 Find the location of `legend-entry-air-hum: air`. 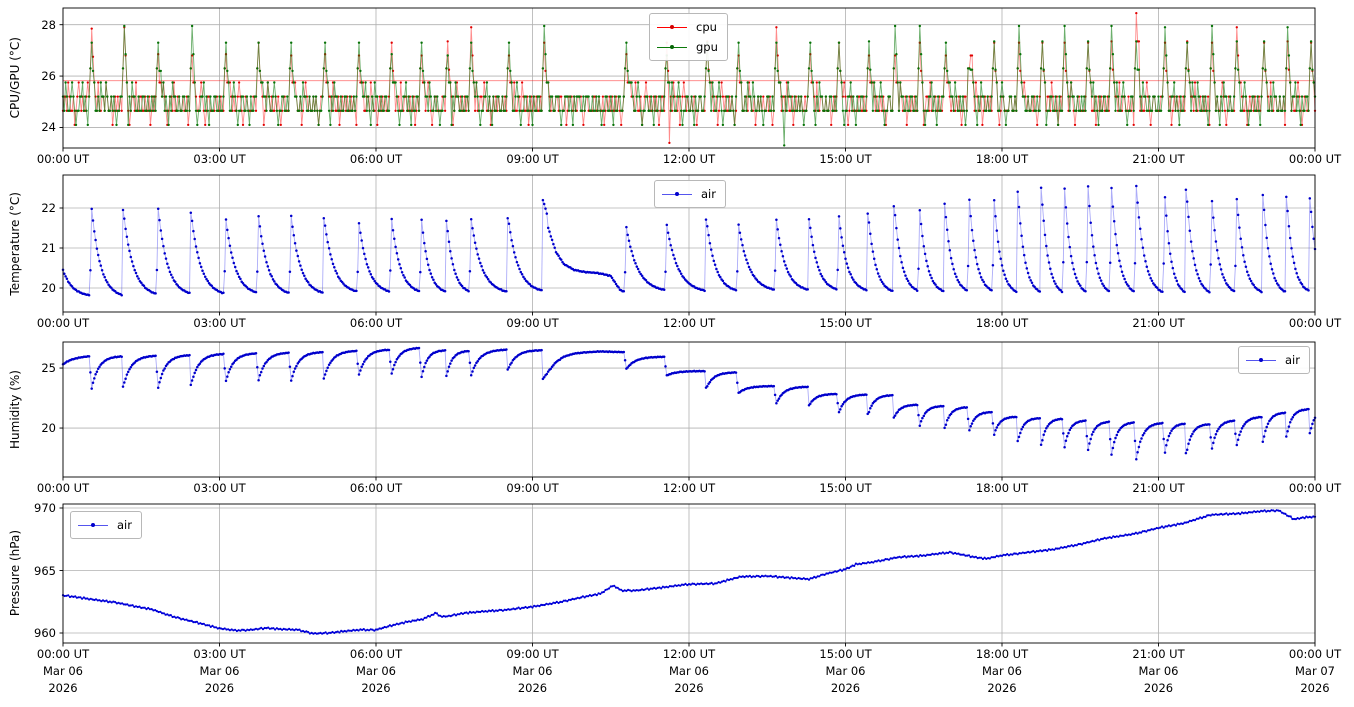

legend-entry-air-hum: air is located at coordinates (1273, 360).